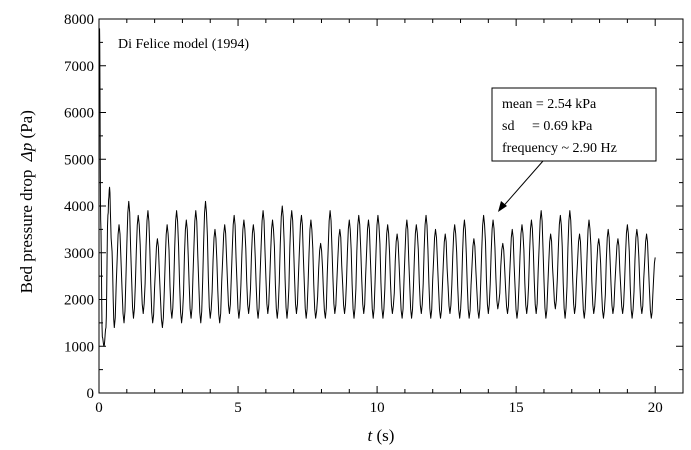  What do you see at coordinates (377, 408) in the screenshot?
I see `x-tick-label: 10` at bounding box center [377, 408].